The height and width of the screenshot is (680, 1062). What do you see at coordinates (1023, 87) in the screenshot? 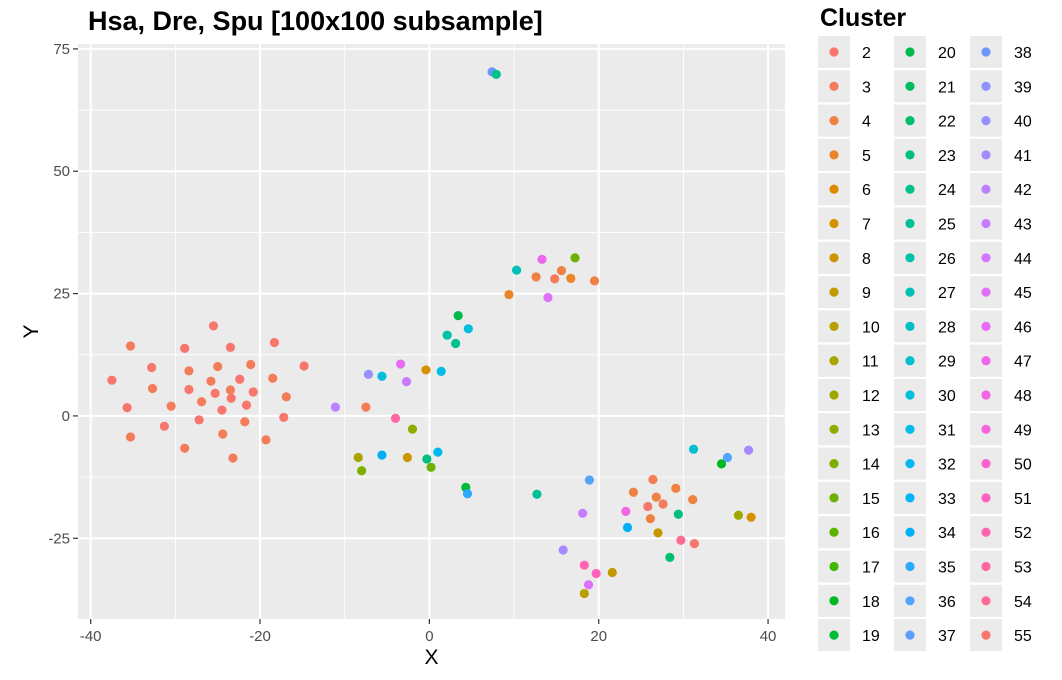
I see `legend-label: 39` at bounding box center [1023, 87].